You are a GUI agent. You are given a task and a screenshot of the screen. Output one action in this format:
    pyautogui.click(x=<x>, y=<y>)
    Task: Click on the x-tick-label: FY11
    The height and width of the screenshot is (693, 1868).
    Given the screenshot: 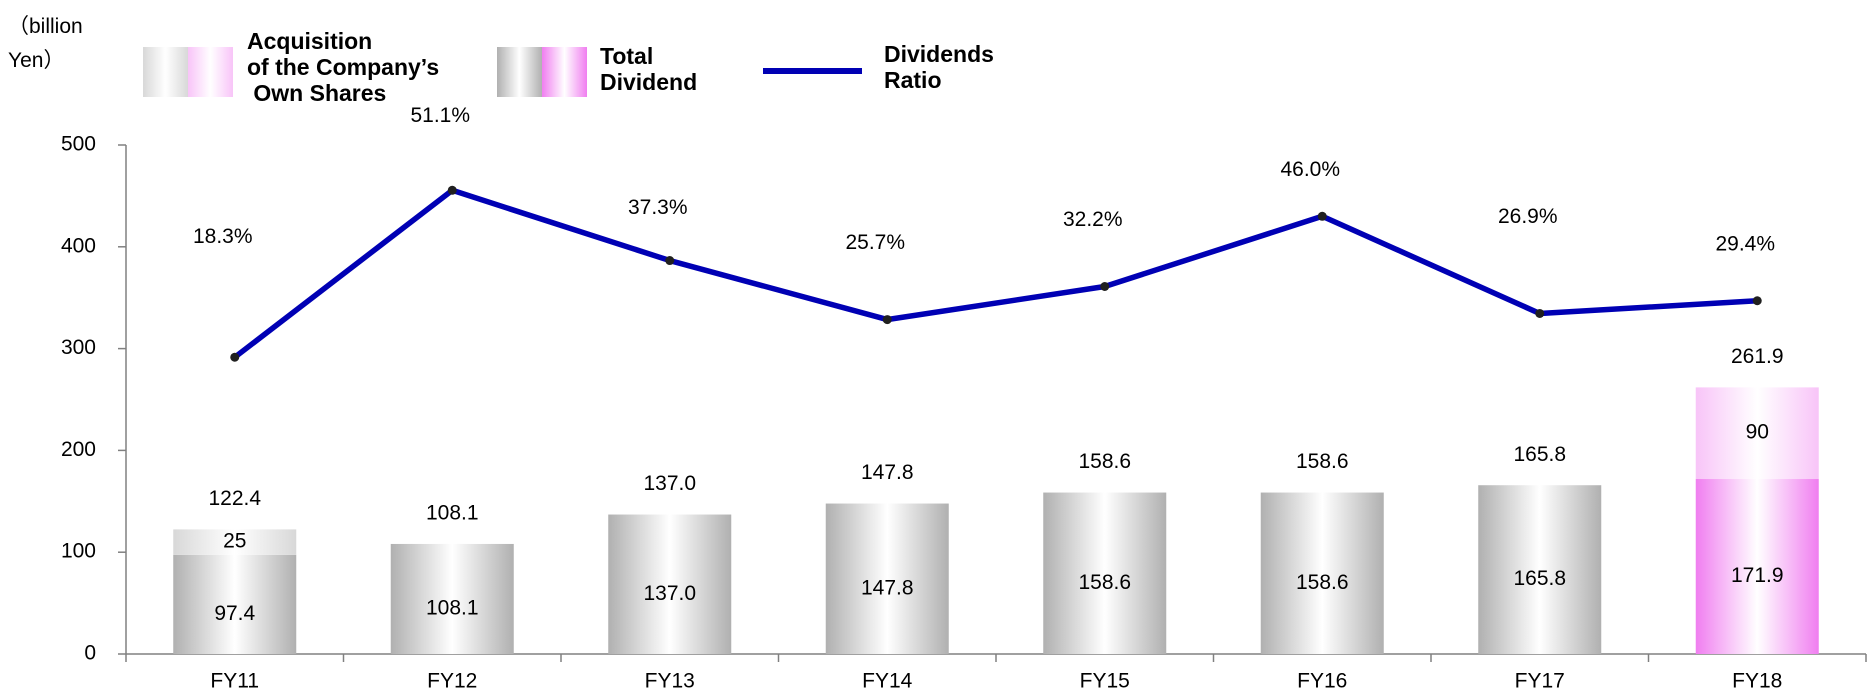 What is the action you would take?
    pyautogui.click(x=234, y=681)
    